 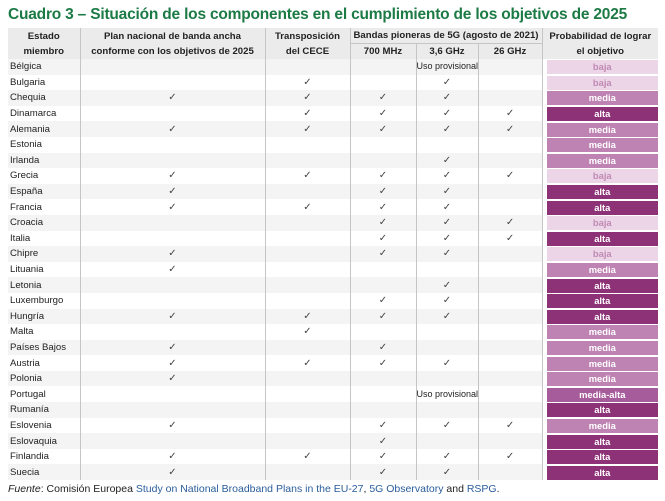 What do you see at coordinates (602, 254) in the screenshot?
I see `probability-badge: baja` at bounding box center [602, 254].